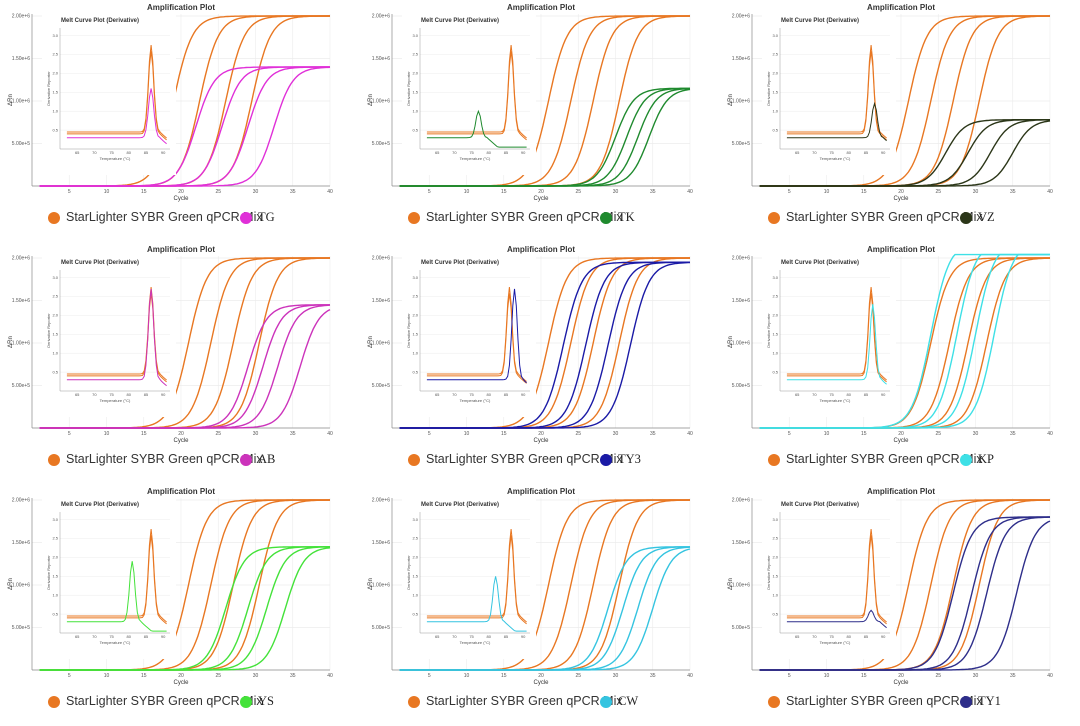 The height and width of the screenshot is (726, 1080). I want to click on x-tick-label: 35, so click(1013, 434).